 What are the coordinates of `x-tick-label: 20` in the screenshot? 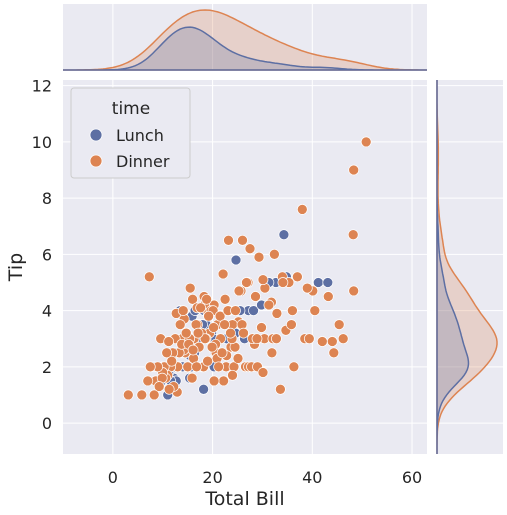 It's located at (212, 477).